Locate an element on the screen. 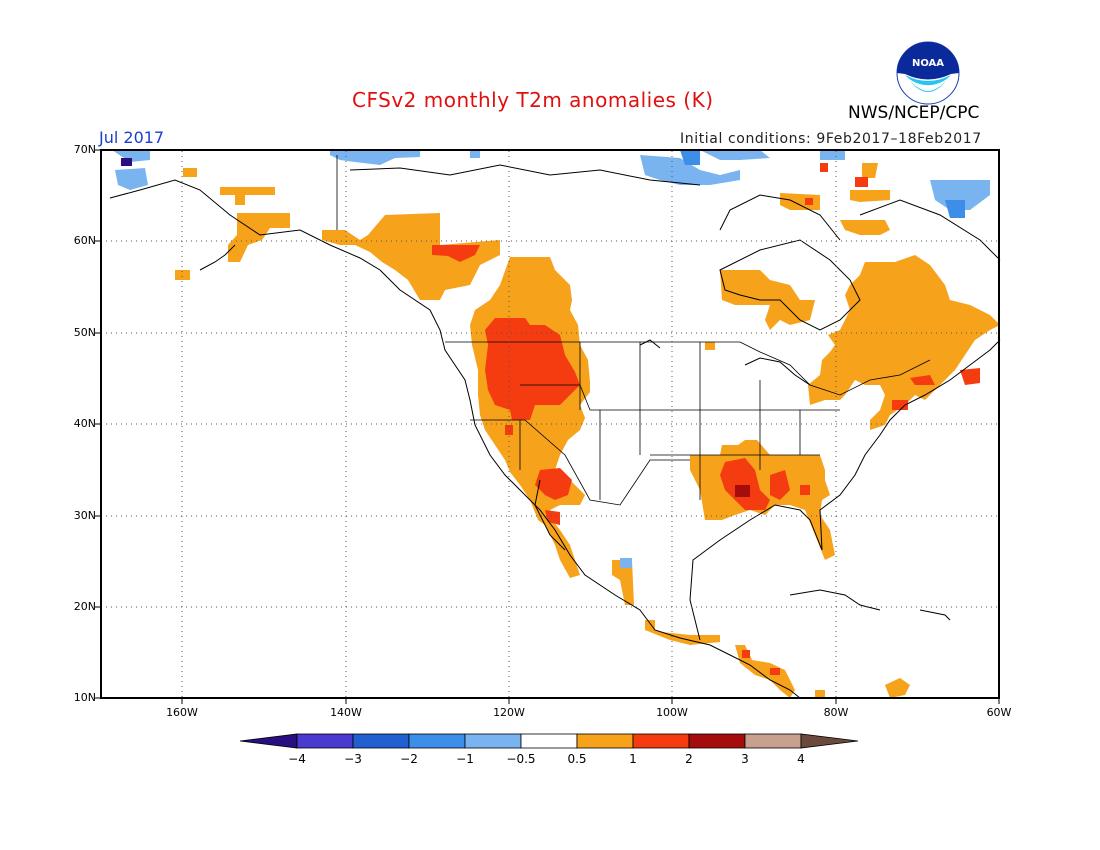 This screenshot has height=850, width=1100. lat-label: 40N is located at coordinates (84, 423).